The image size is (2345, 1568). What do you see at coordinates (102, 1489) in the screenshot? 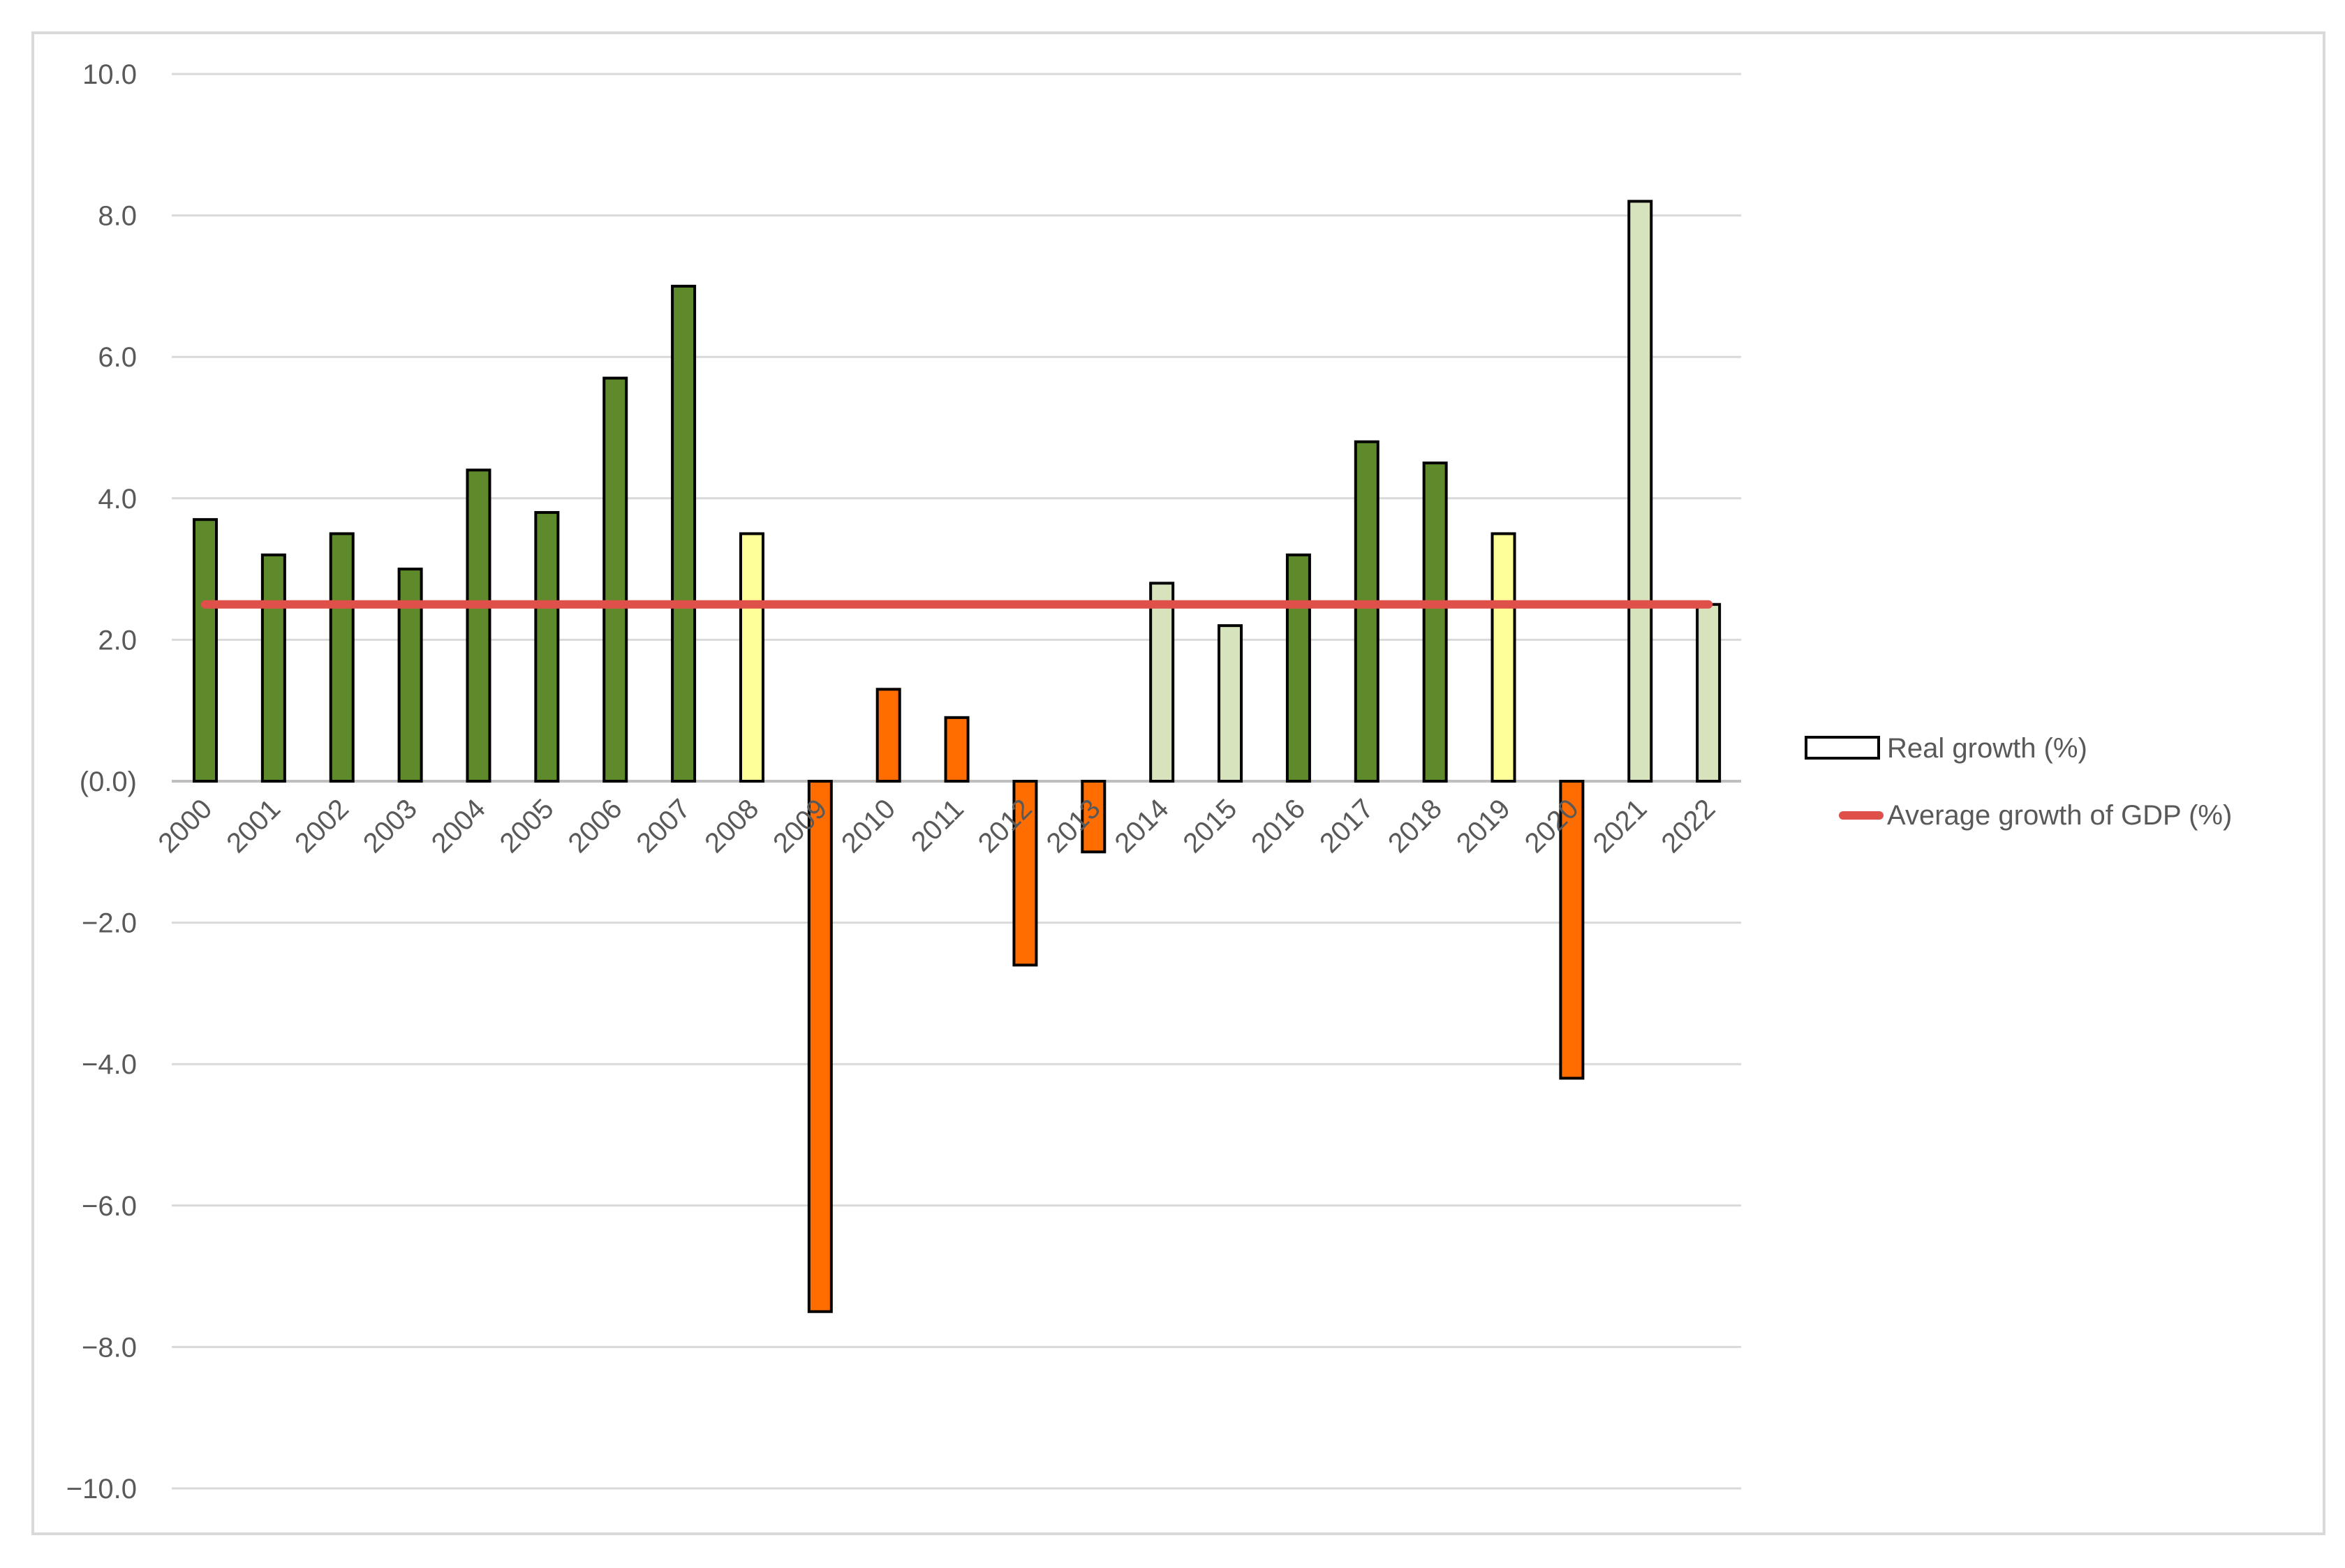
I see `y-tick-label: −10.0` at bounding box center [102, 1489].